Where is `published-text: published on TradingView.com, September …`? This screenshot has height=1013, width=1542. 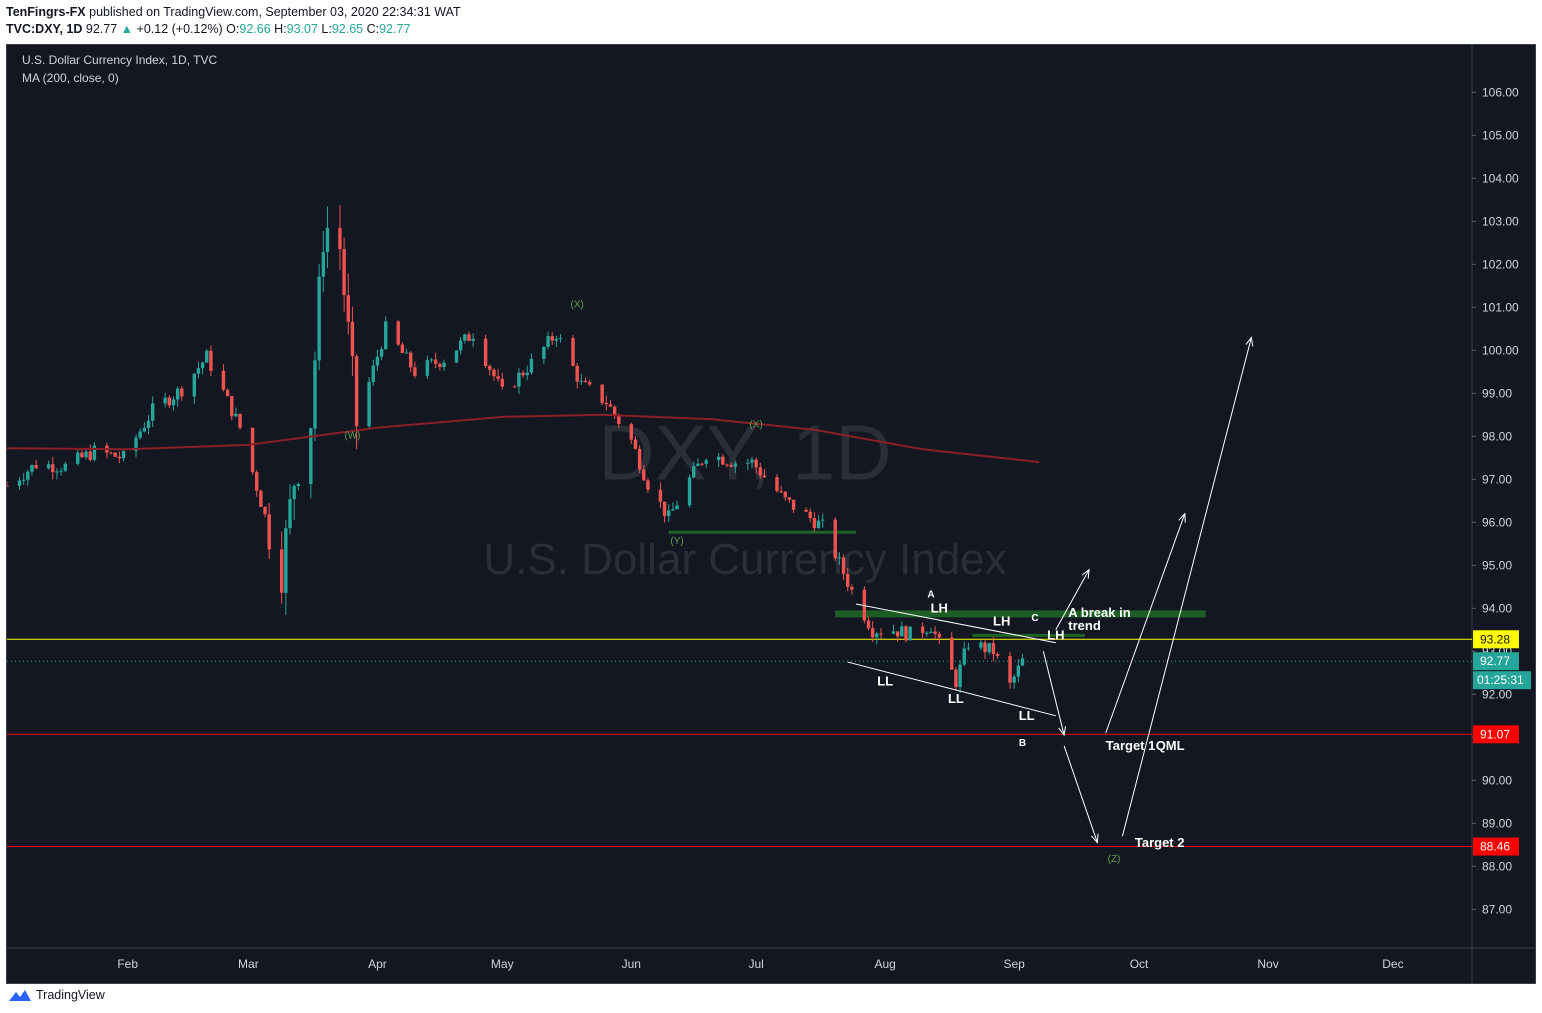 published-text: published on TradingView.com, September … is located at coordinates (275, 12).